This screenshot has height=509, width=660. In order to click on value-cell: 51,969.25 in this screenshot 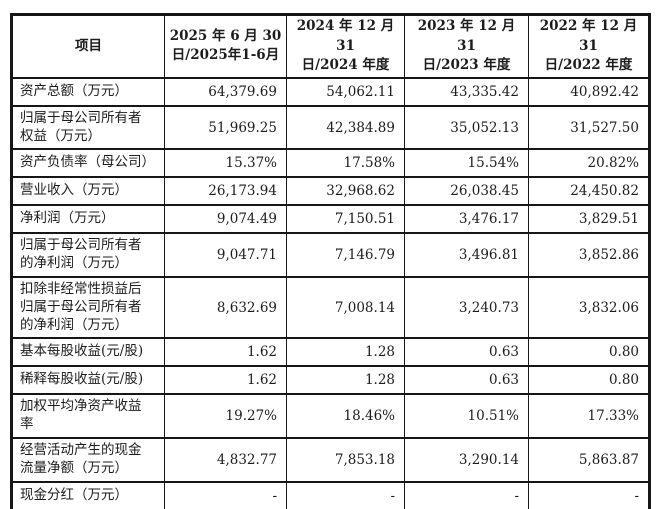, I will do `click(225, 127)`.